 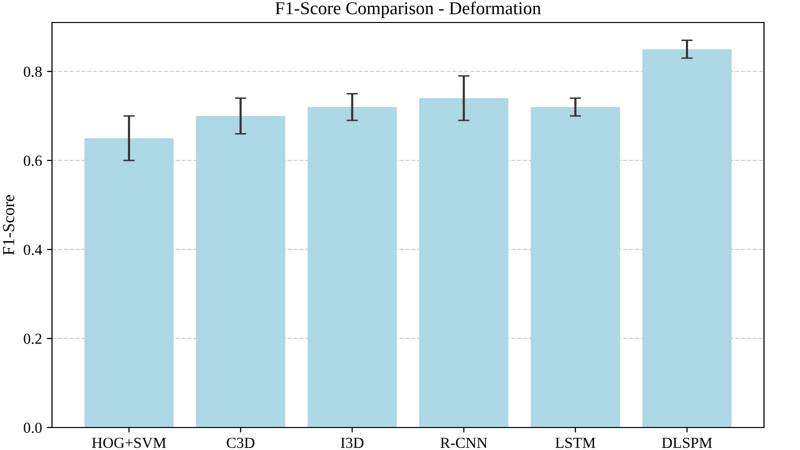 I want to click on chart-title: F1-Score Comparison - Deformation, so click(x=408, y=9).